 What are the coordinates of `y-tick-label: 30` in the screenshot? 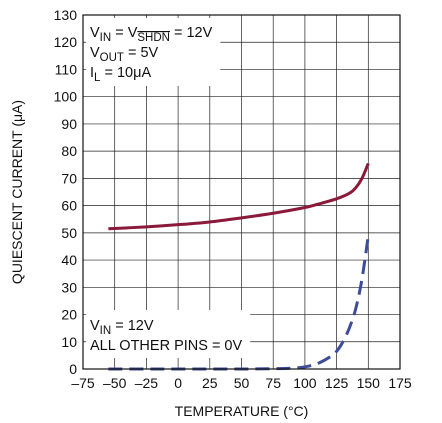 It's located at (69, 287).